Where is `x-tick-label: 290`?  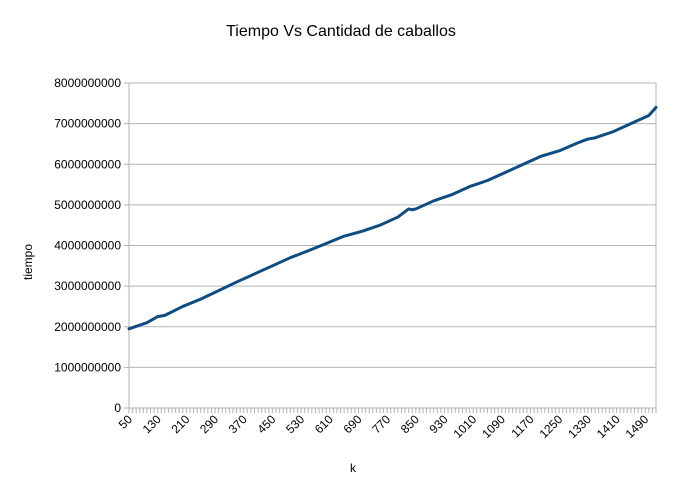 x-tick-label: 290 is located at coordinates (209, 424).